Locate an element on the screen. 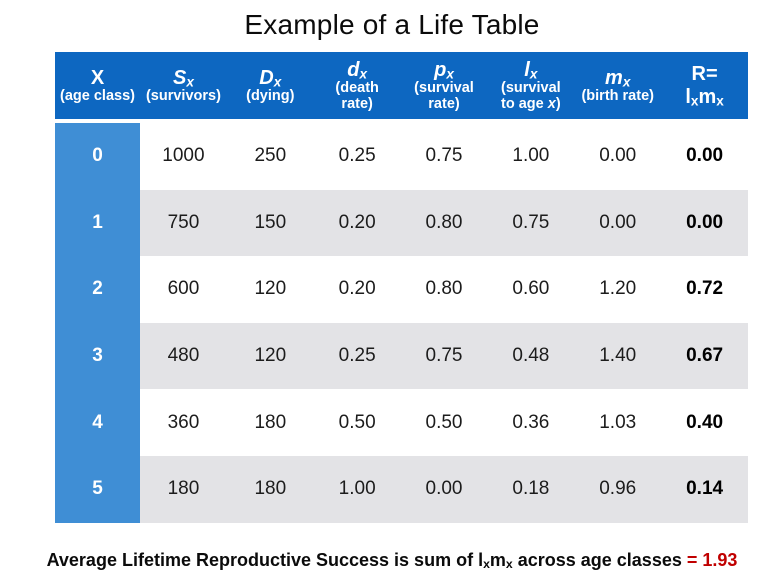 The image size is (784, 585). cell-r-lxmx: 0.14 is located at coordinates (705, 489).